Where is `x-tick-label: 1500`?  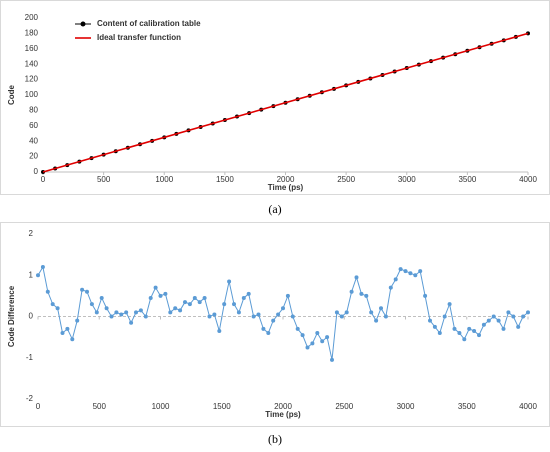
x-tick-label: 1500 is located at coordinates (222, 406).